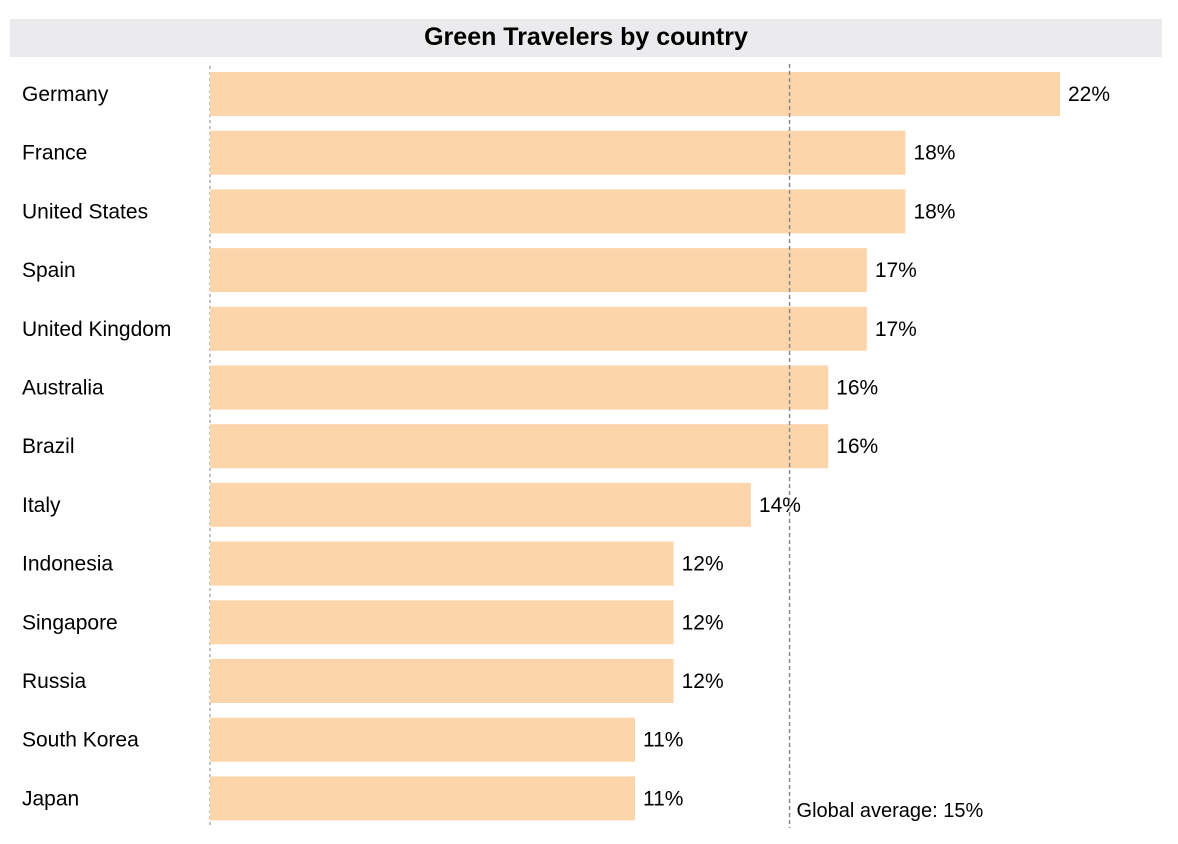  I want to click on category-label: Germany, so click(65, 94).